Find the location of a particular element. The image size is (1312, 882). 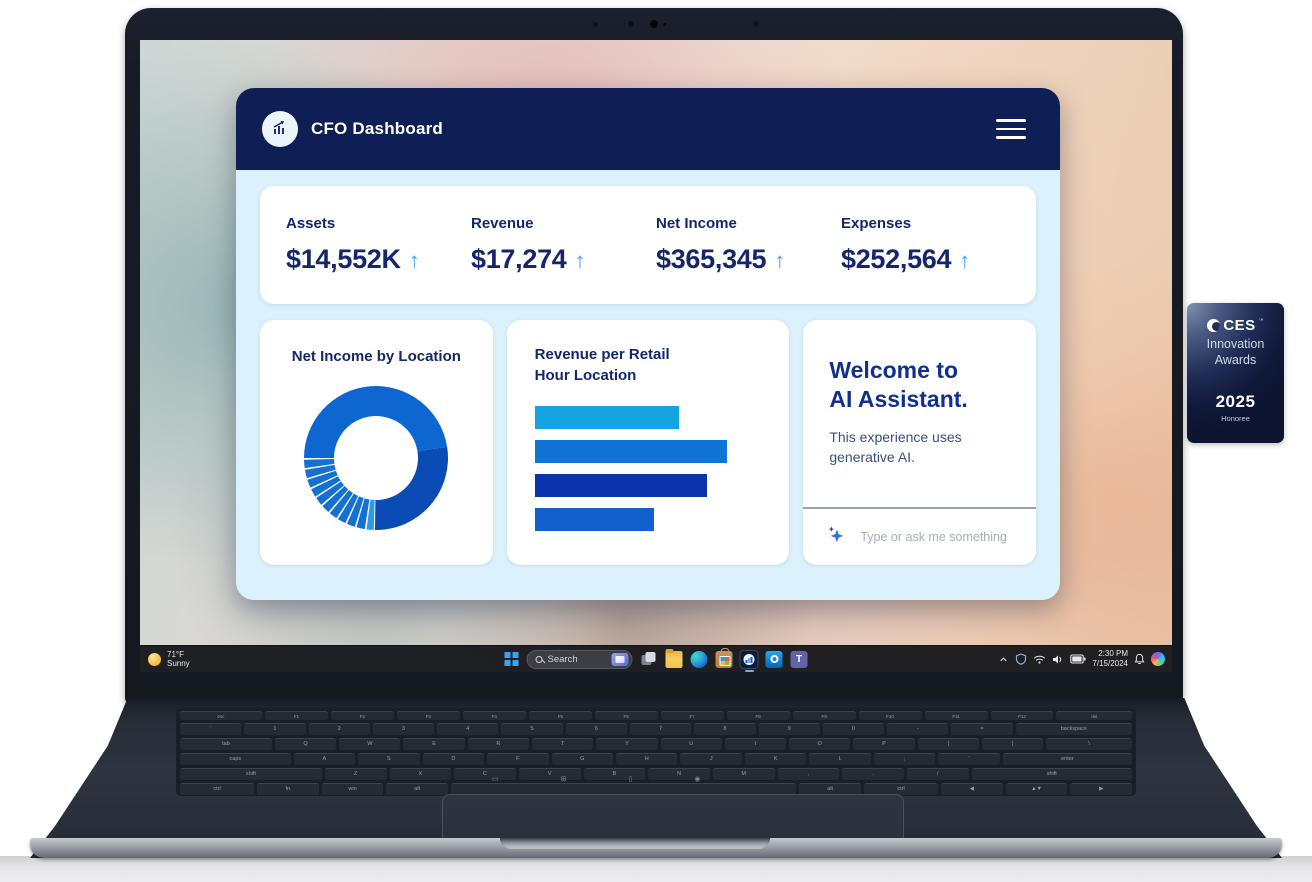

key-tab: tab is located at coordinates (226, 743).